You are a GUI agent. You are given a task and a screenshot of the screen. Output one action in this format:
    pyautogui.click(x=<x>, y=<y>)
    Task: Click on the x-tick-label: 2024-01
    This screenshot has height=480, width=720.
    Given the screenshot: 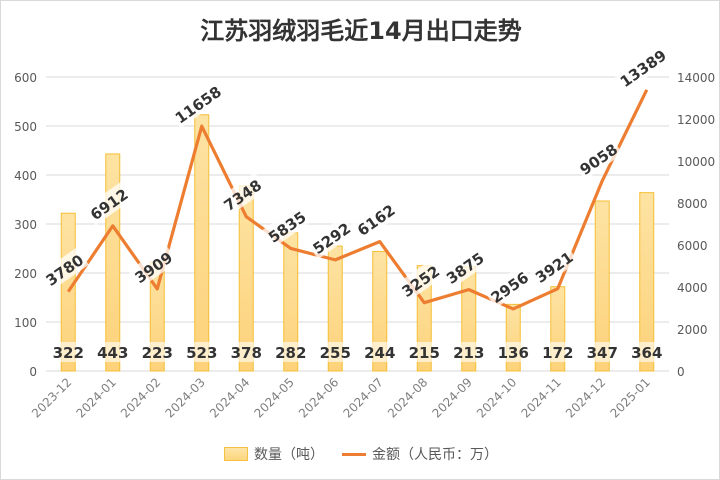 What is the action you would take?
    pyautogui.click(x=96, y=397)
    